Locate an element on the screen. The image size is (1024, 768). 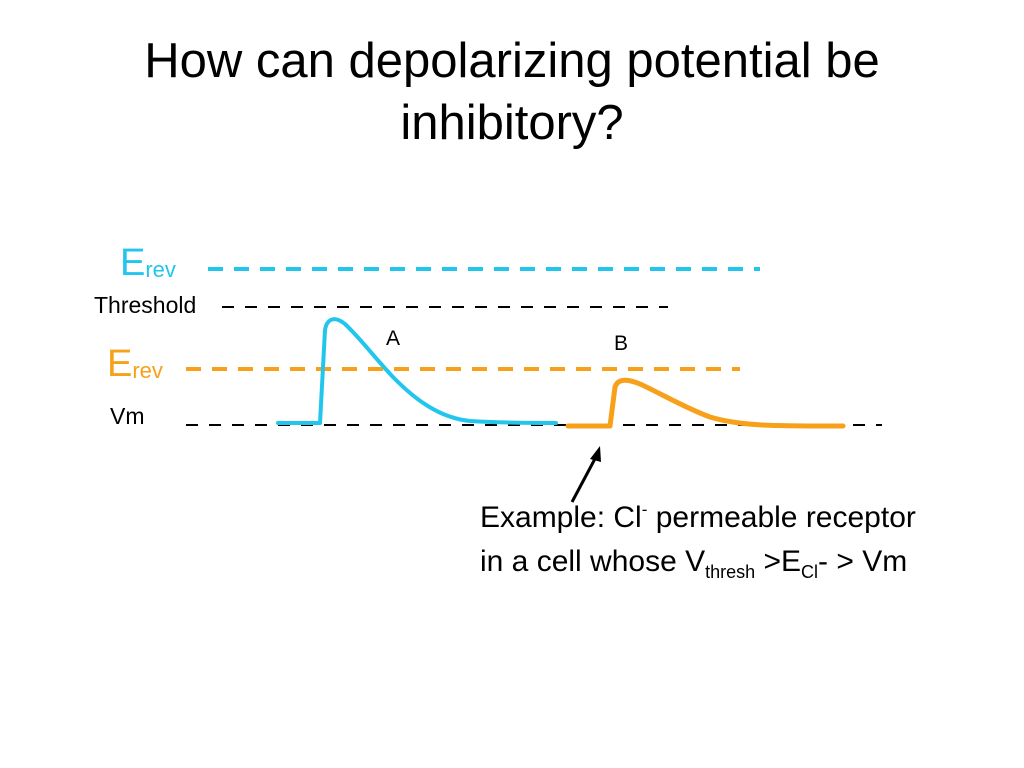
note-line2-sub-cl: Cl is located at coordinates (810, 572).